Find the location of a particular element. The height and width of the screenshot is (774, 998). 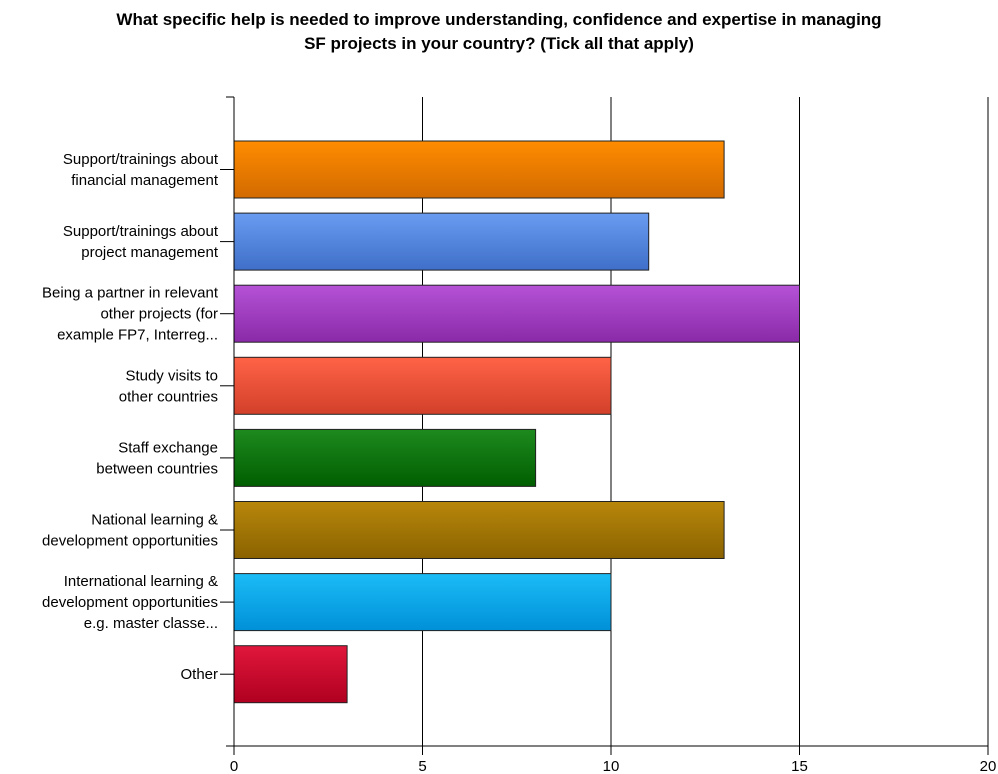

category-label-8-line-1: Other is located at coordinates (199, 674).